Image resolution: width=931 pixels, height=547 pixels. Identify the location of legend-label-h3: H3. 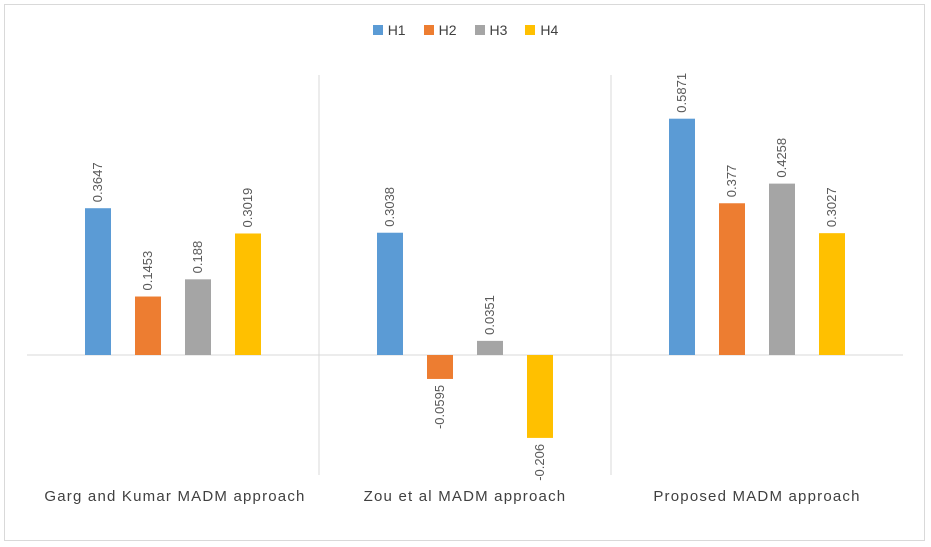
(498, 30).